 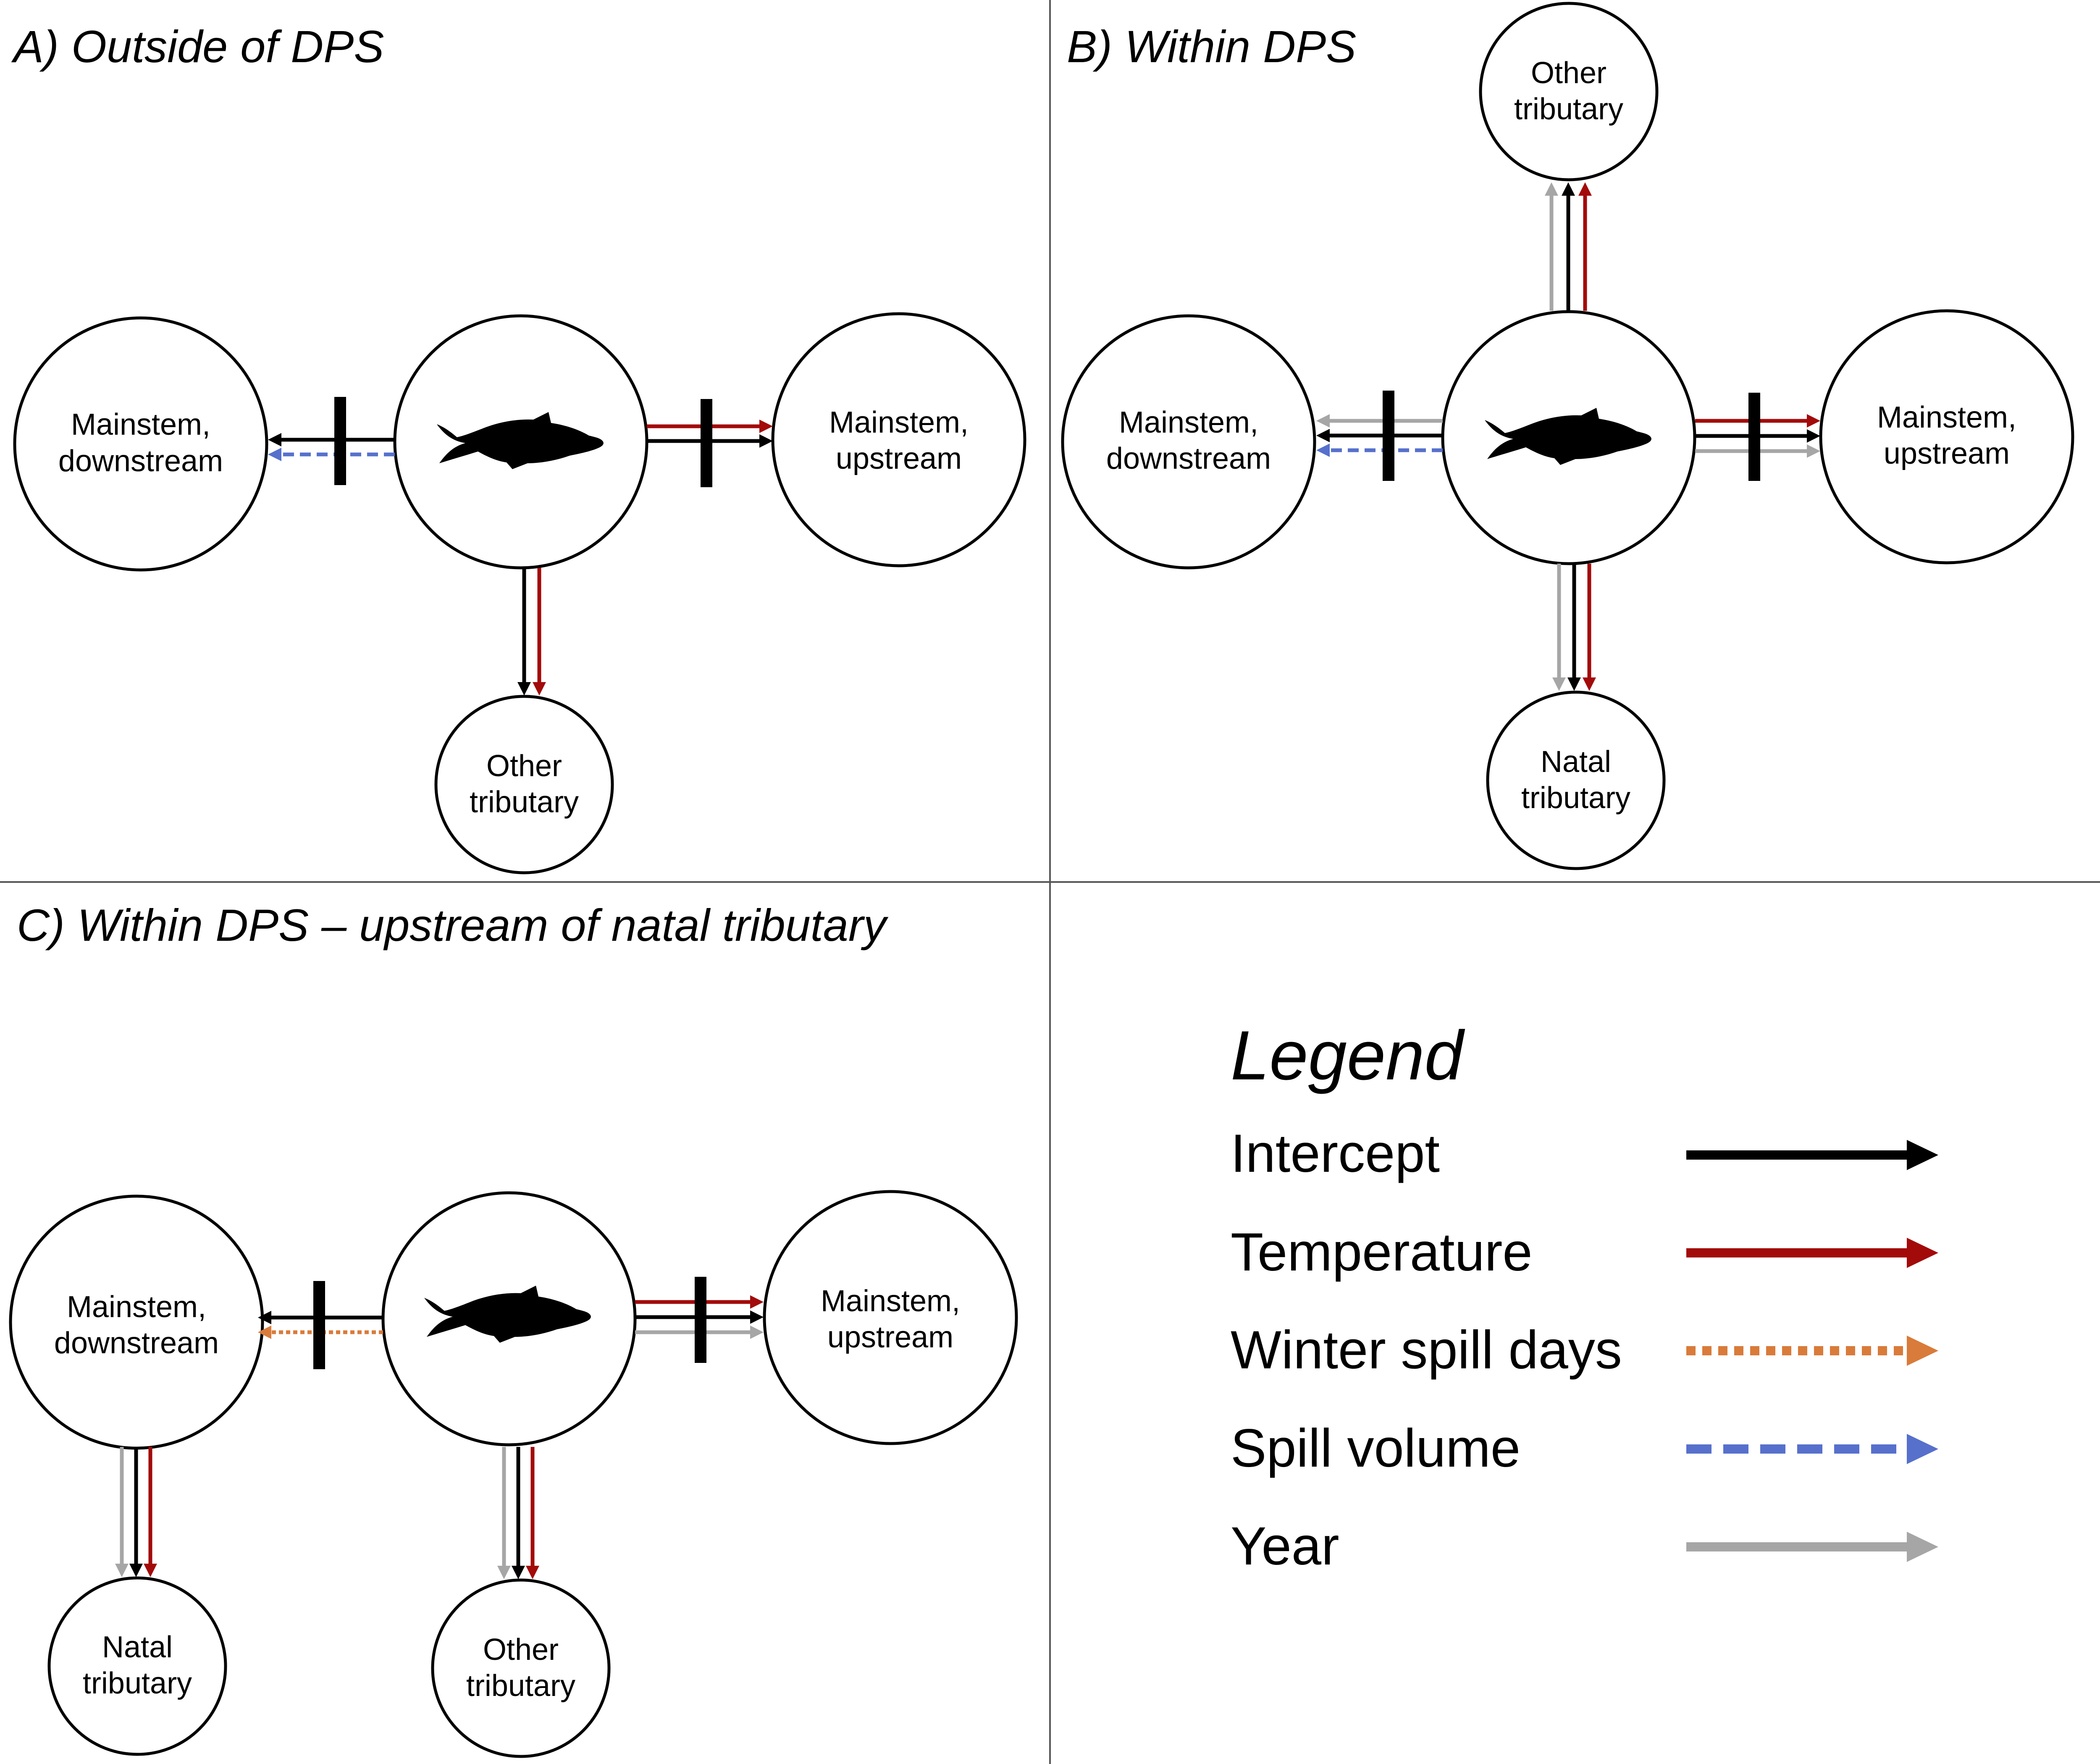 I want to click on panel-b-node-center, so click(x=1568, y=437).